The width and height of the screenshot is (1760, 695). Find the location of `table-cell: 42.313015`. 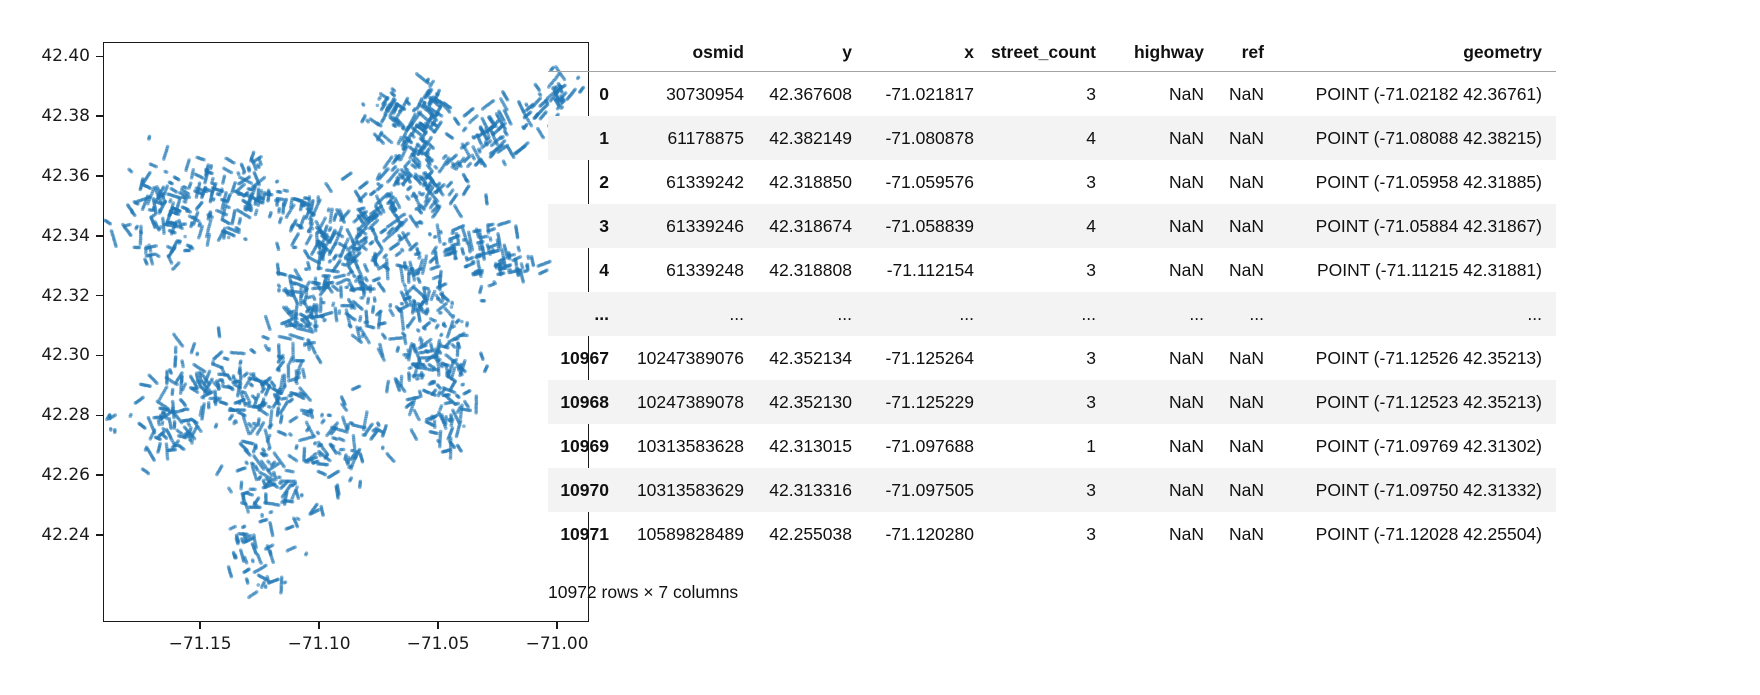

table-cell: 42.313015 is located at coordinates (810, 445).